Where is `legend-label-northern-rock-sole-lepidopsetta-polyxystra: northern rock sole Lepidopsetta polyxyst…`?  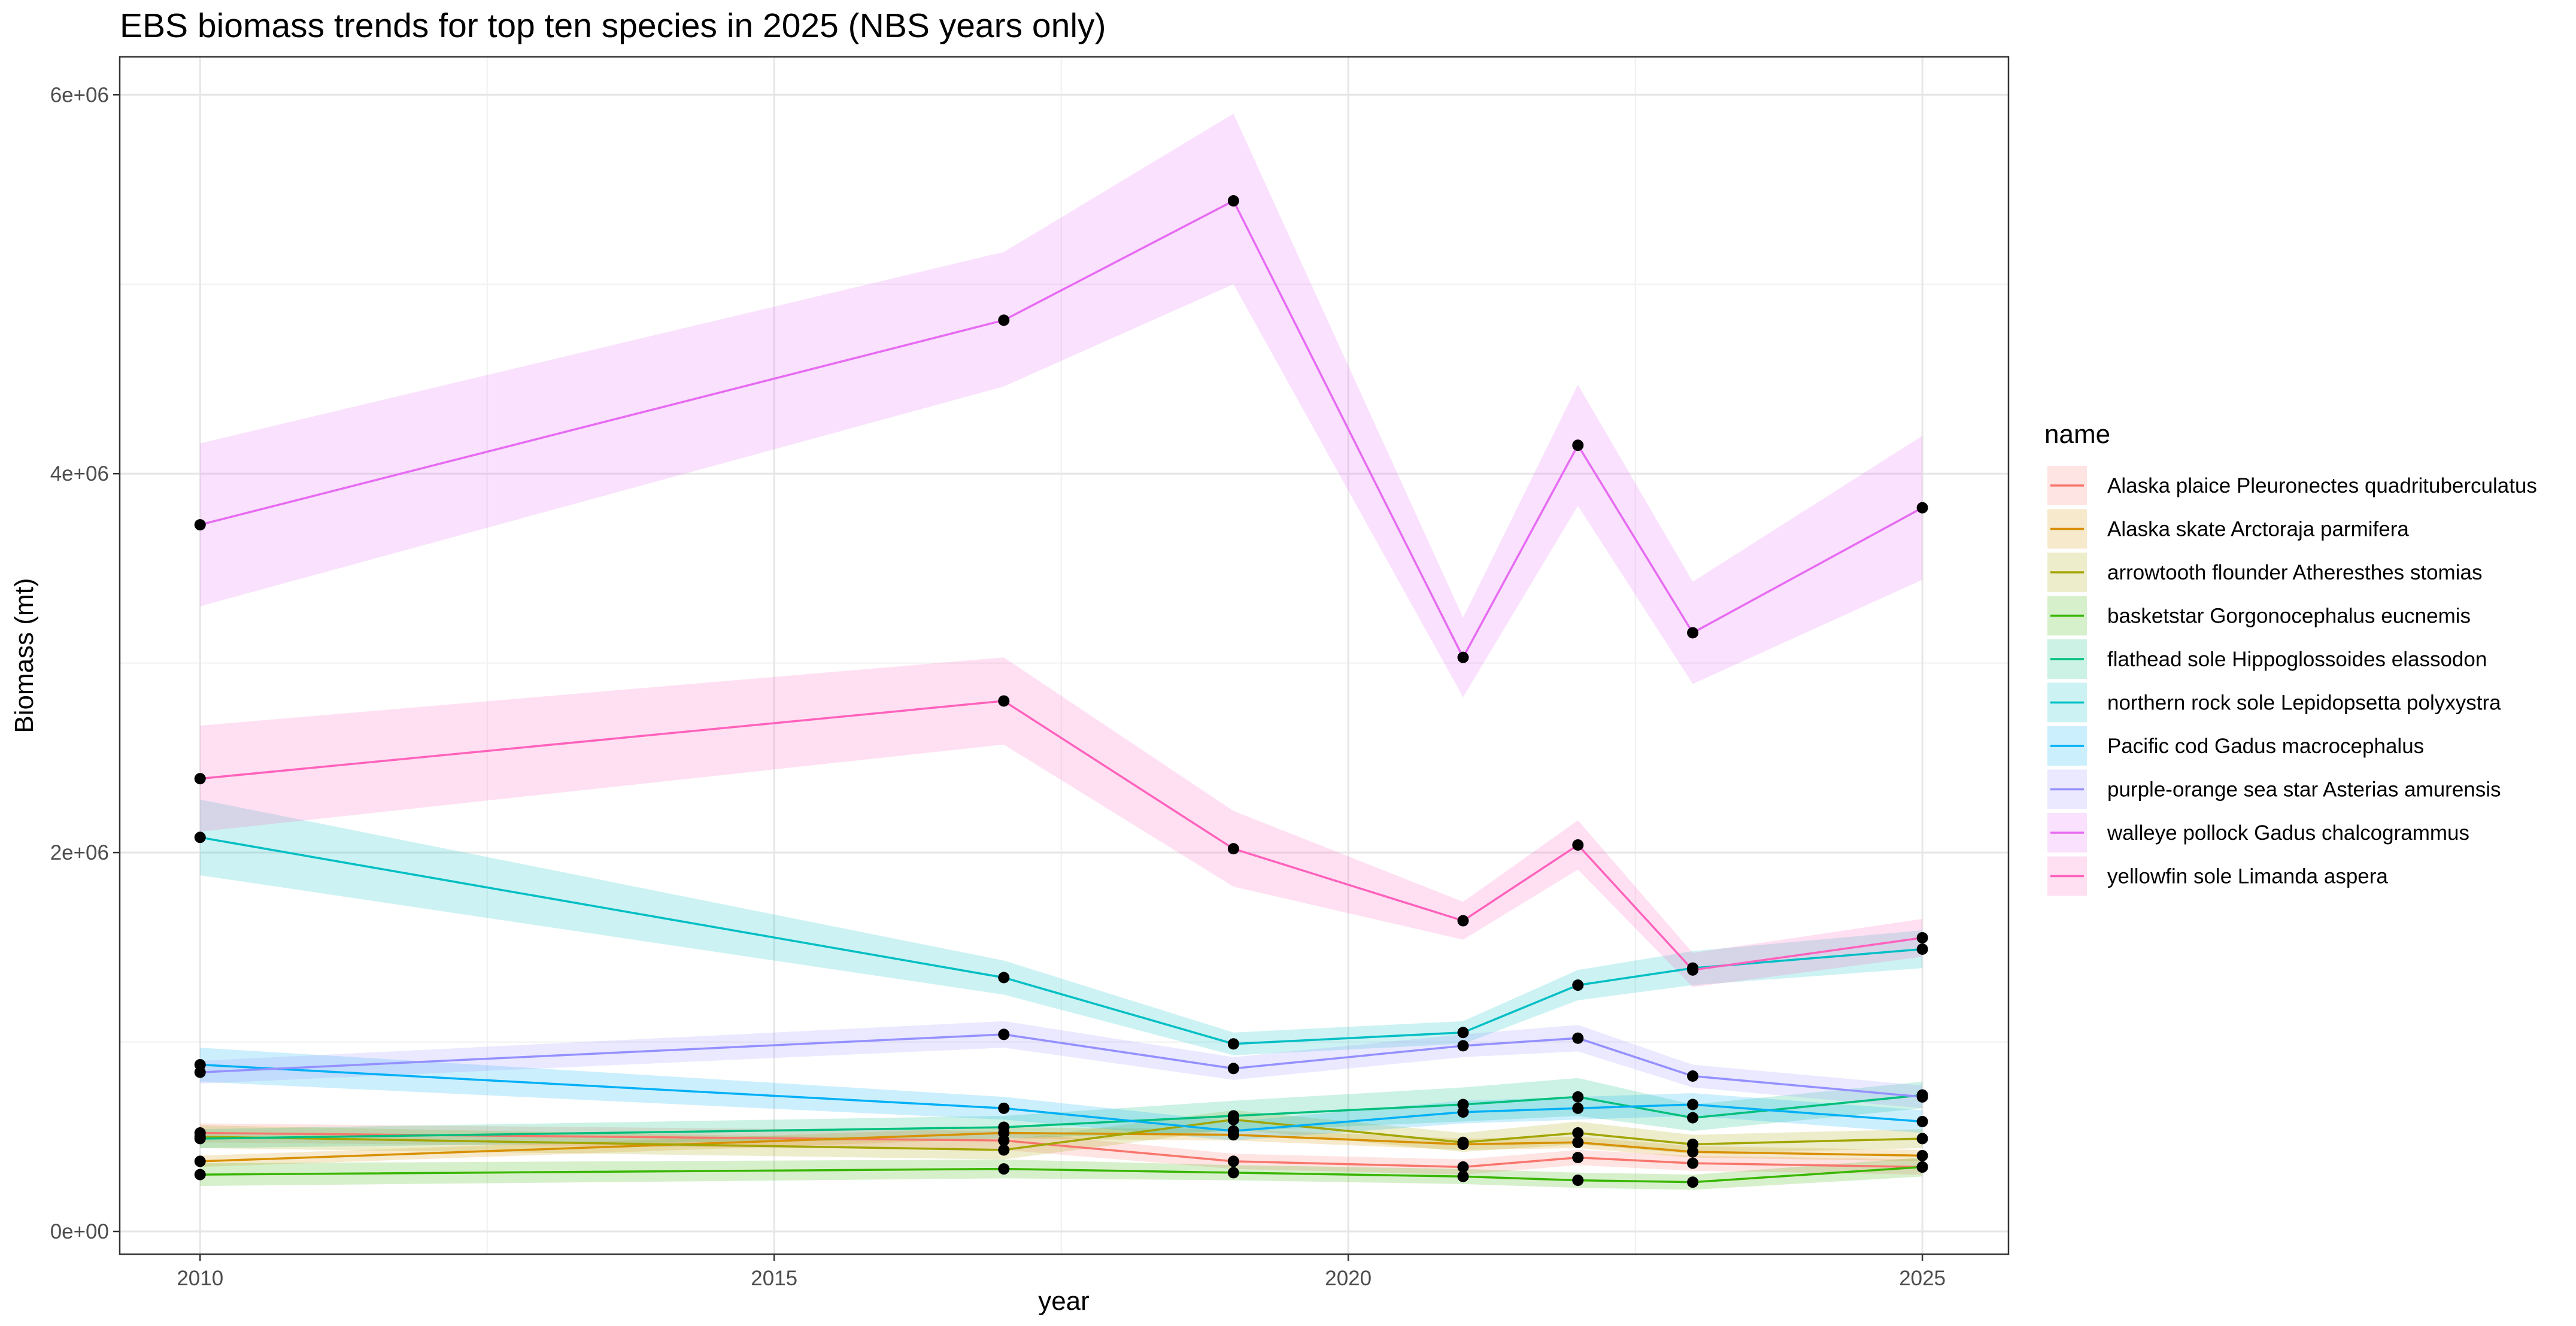 legend-label-northern-rock-sole-lepidopsetta-polyxystra: northern rock sole Lepidopsetta polyxyst… is located at coordinates (2304, 703).